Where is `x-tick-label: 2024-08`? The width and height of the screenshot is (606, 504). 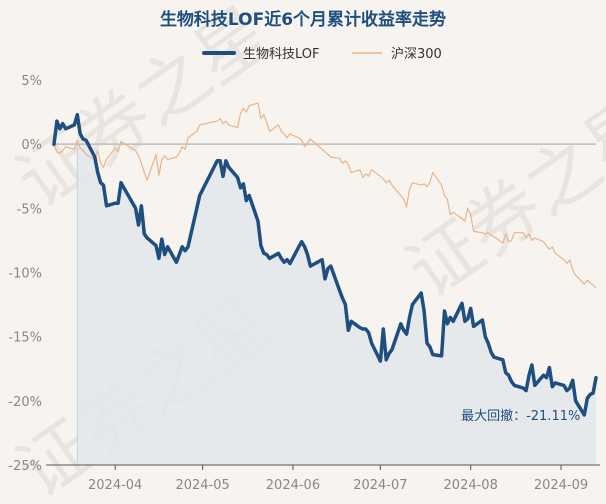 x-tick-label: 2024-08 is located at coordinates (471, 485).